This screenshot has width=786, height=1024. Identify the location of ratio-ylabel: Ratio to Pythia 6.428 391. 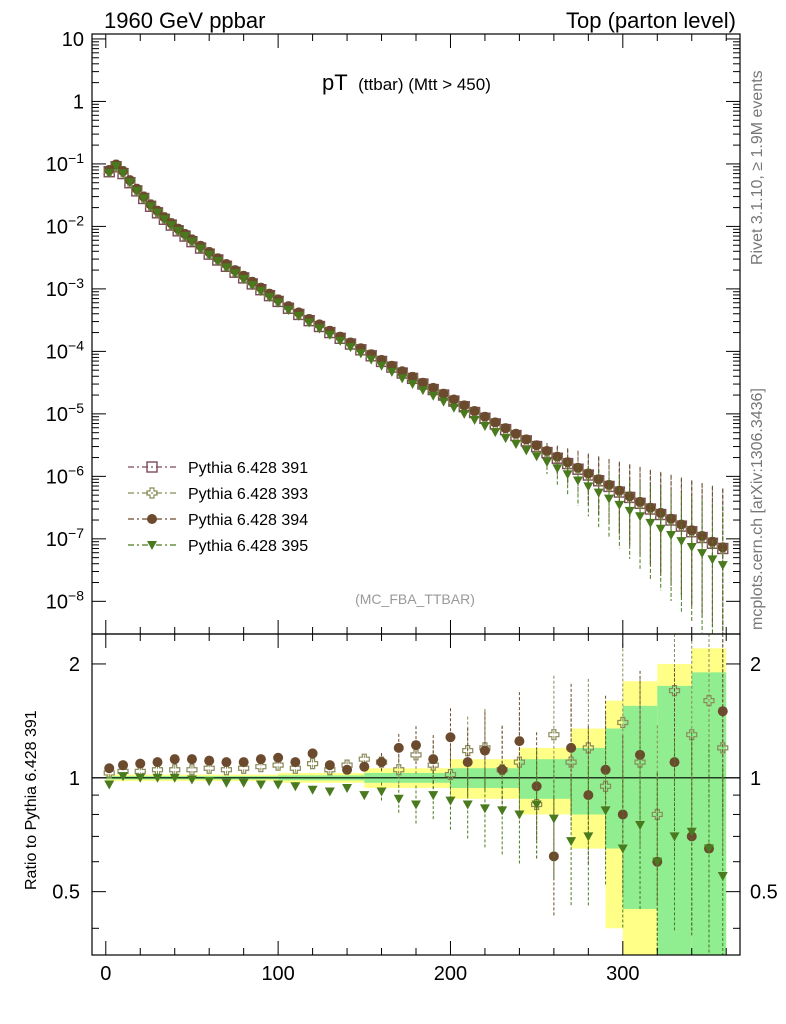
(31, 800).